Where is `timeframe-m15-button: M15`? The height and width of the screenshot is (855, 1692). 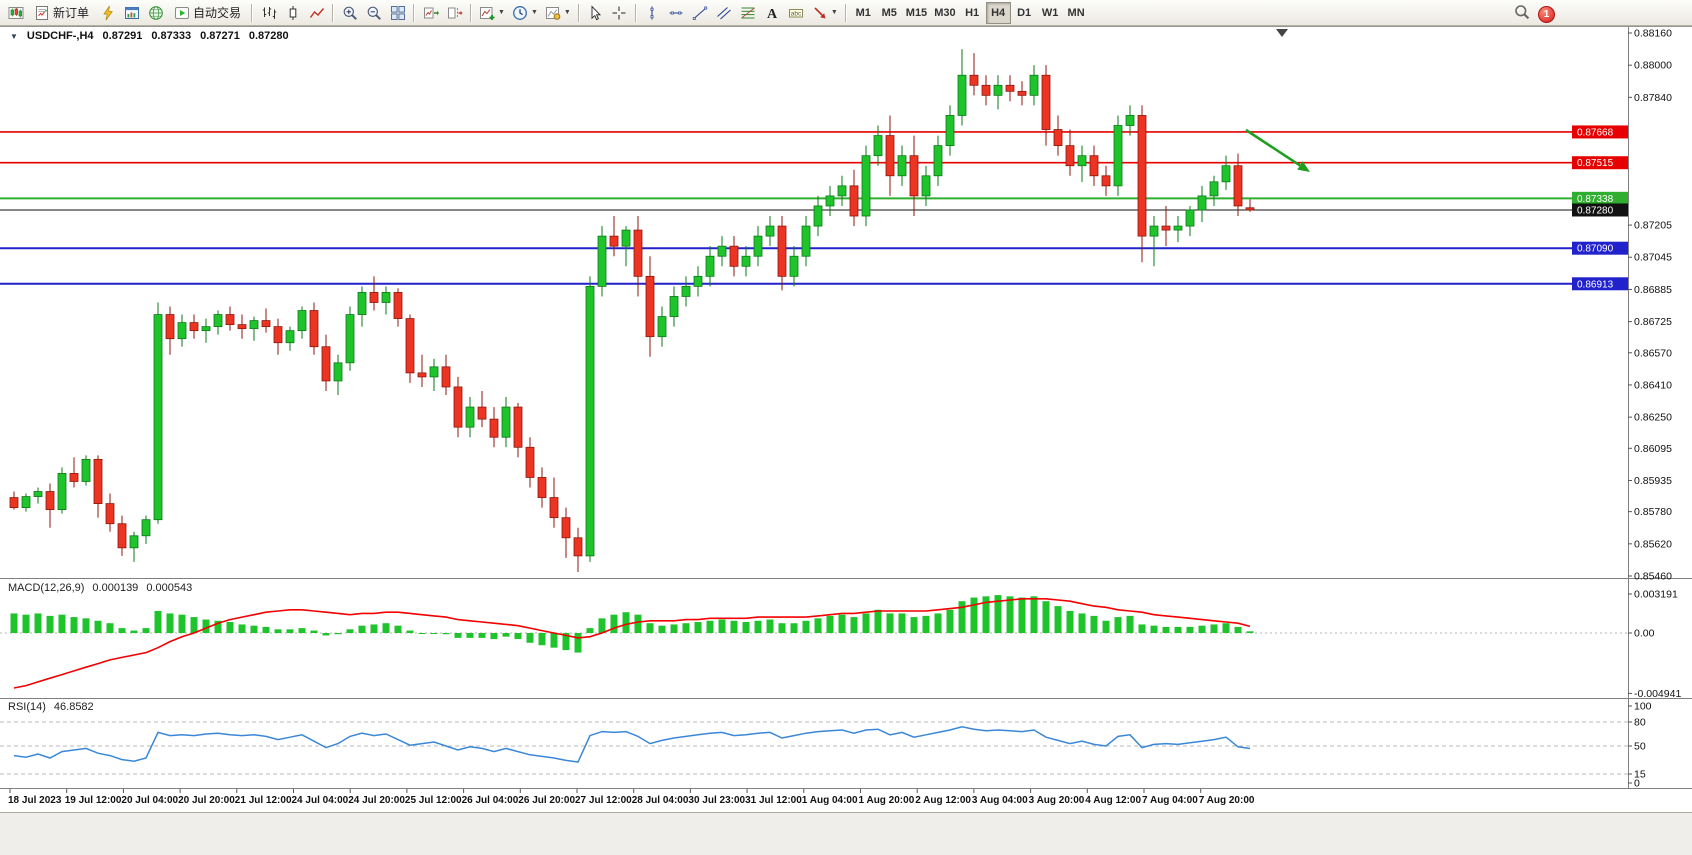 timeframe-m15-button: M15 is located at coordinates (916, 13).